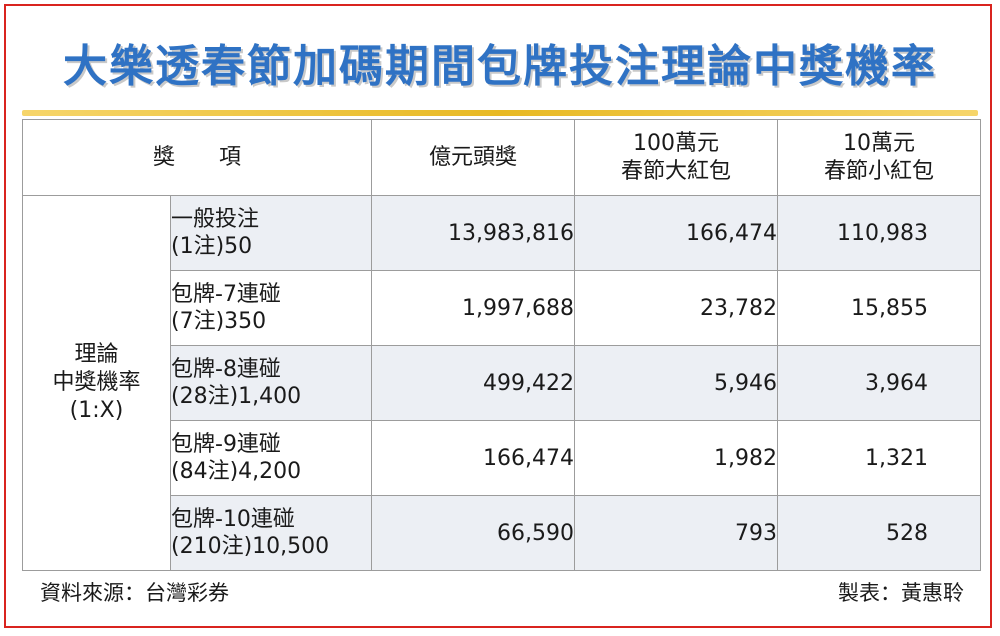 Image resolution: width=1000 pixels, height=636 pixels. Describe the element at coordinates (271, 458) in the screenshot. I see `item-cell: 包牌-9連碰 (84注)4,200` at that location.